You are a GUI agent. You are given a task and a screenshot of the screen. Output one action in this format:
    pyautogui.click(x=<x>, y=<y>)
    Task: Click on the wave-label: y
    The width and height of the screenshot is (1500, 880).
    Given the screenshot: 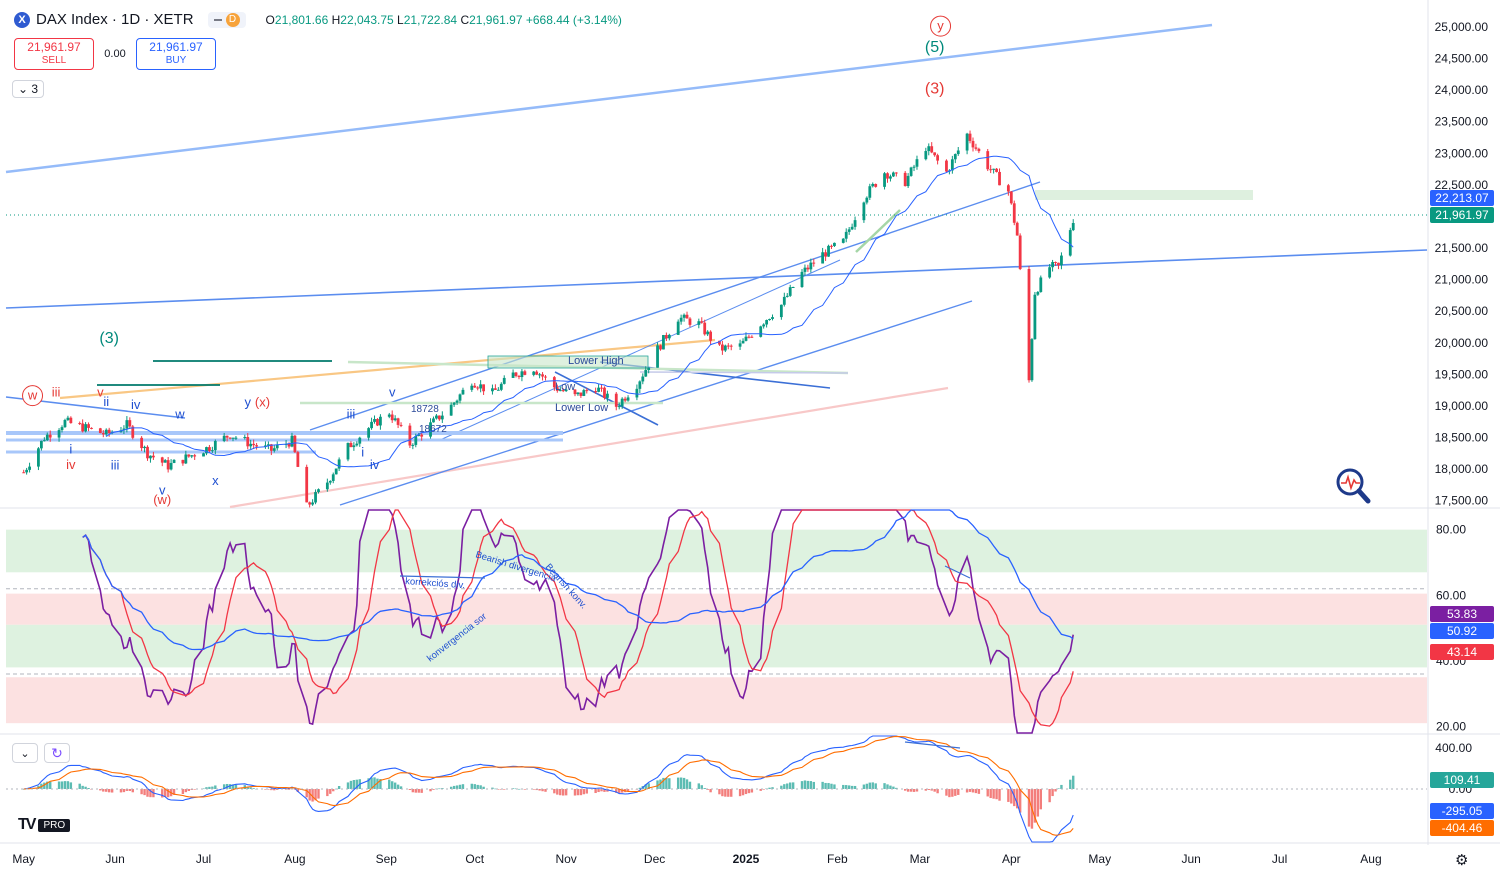 What is the action you would take?
    pyautogui.click(x=247, y=402)
    